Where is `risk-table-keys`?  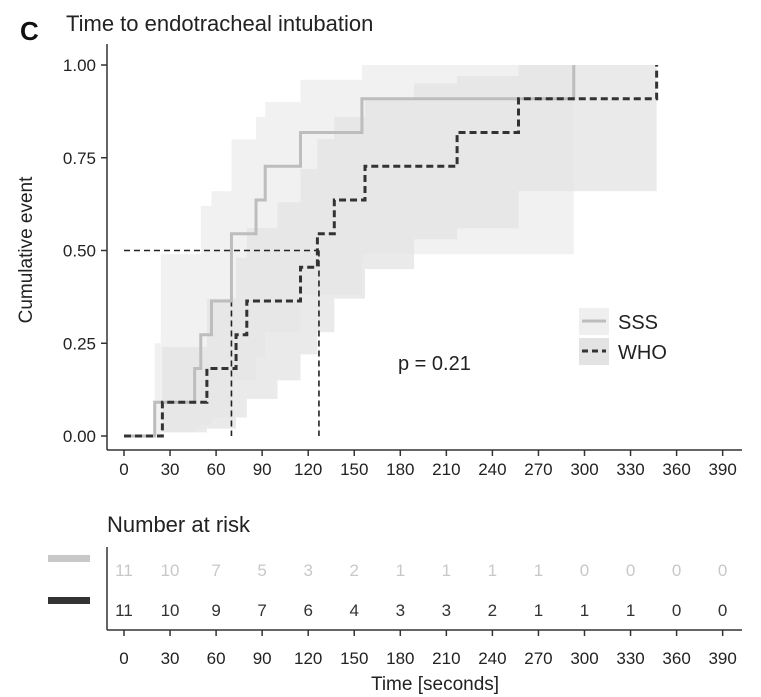
risk-table-keys is located at coordinates (69, 579).